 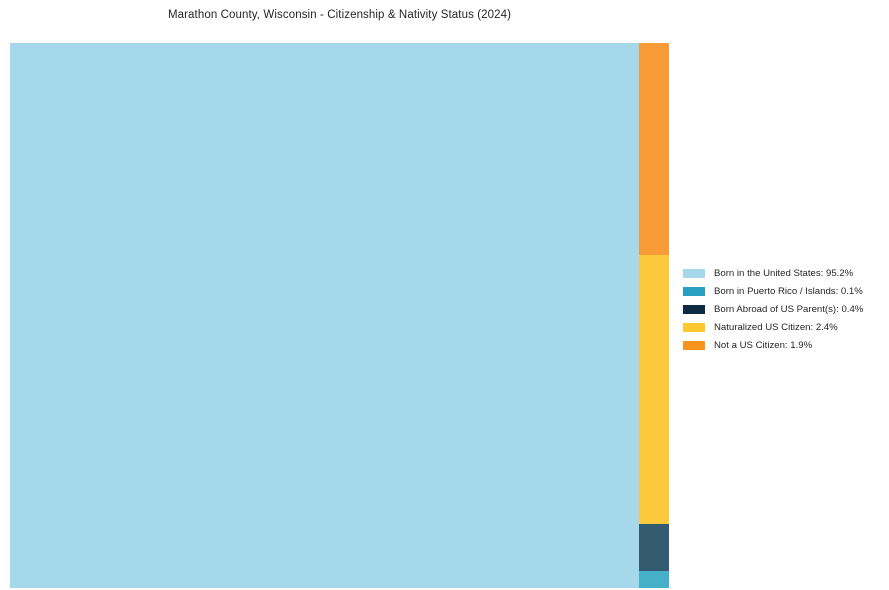 What do you see at coordinates (763, 345) in the screenshot?
I see `legend-item-label: Not a US Citizen: 1.9%` at bounding box center [763, 345].